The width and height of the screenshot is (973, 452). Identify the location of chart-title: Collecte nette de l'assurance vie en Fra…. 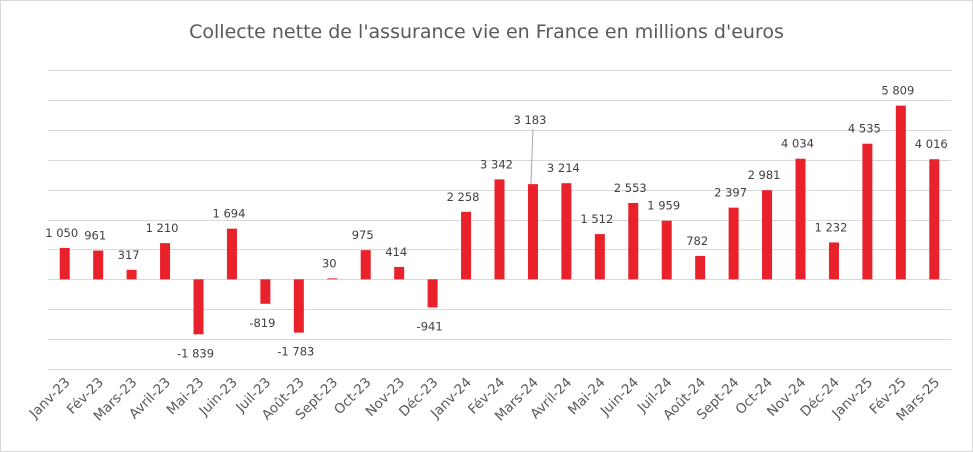
(486, 32).